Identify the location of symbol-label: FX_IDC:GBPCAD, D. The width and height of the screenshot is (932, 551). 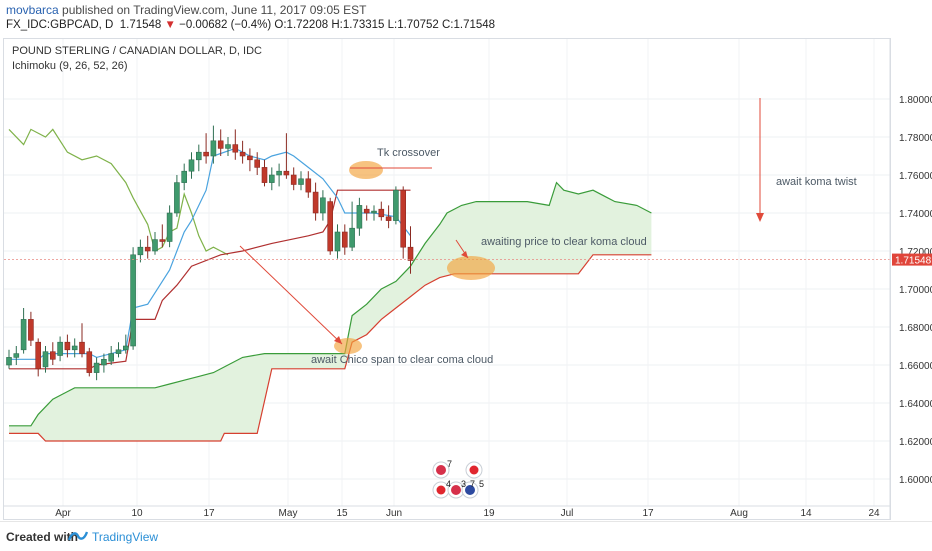
(60, 25).